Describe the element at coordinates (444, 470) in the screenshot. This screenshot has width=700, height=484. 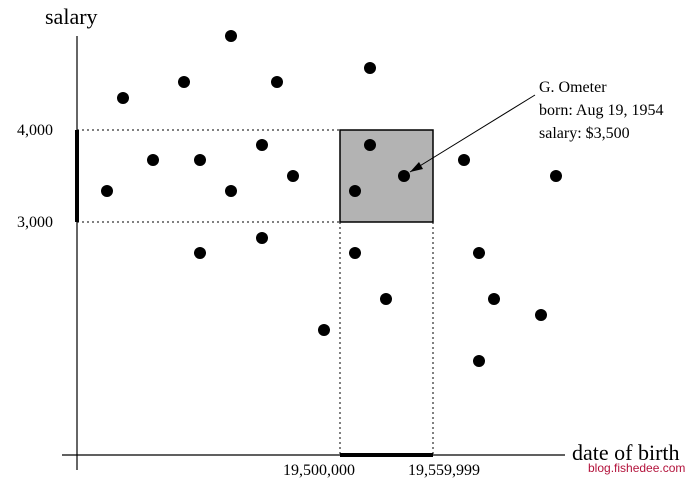
I see `x-tick-label-right: 19,559,999` at that location.